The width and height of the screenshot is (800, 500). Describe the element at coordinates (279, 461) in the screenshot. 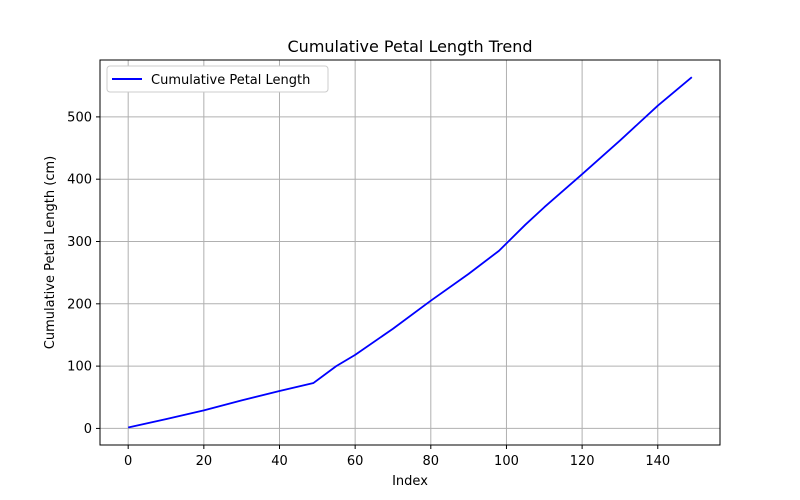

I see `x-tick-label: 40` at that location.